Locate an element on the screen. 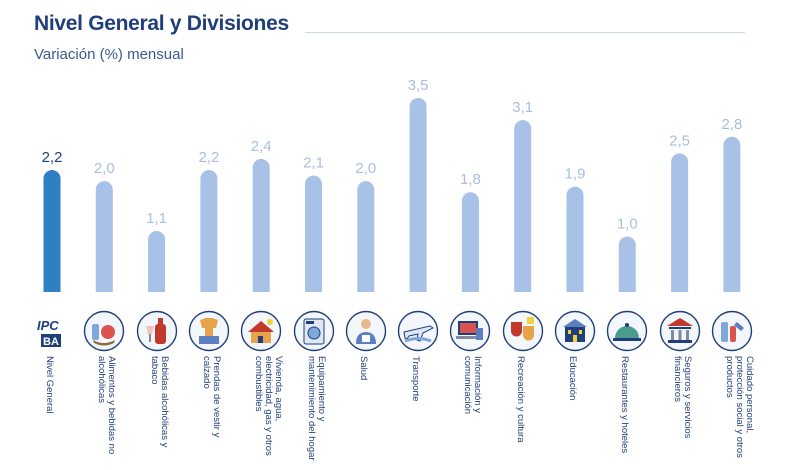 This screenshot has width=800, height=470. airplane-icon is located at coordinates (418, 331).